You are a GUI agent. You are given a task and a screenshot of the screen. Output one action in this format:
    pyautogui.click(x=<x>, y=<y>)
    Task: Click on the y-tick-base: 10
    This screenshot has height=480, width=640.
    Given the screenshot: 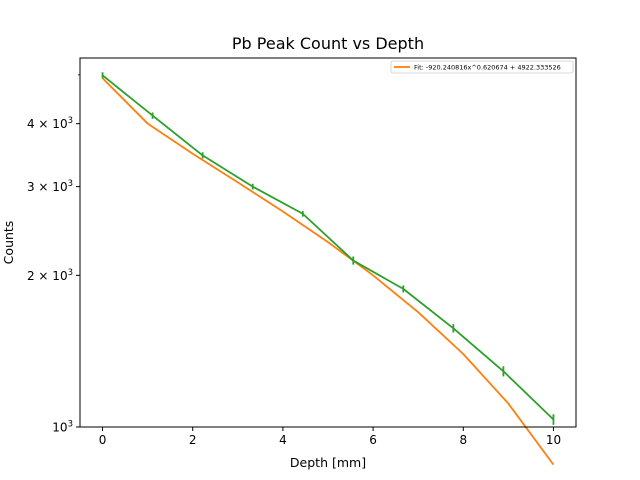 What is the action you would take?
    pyautogui.click(x=59, y=428)
    